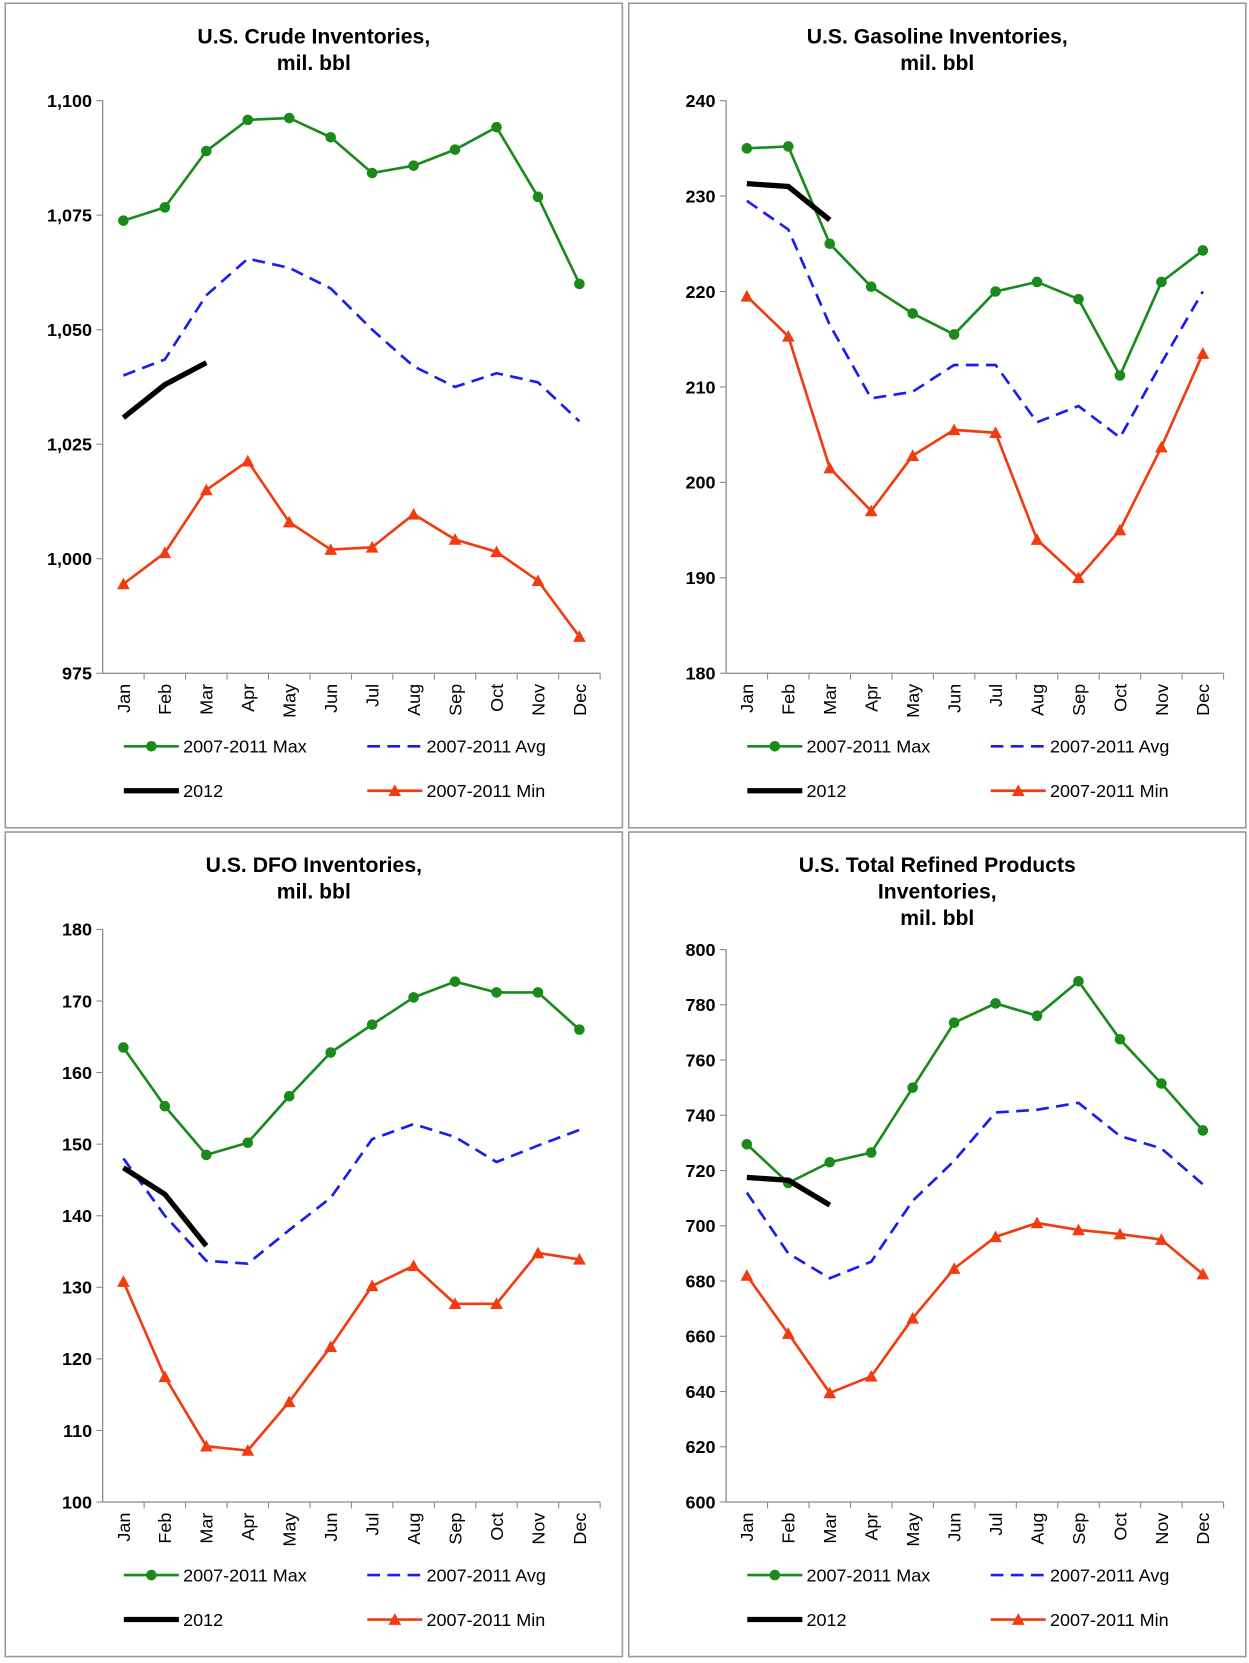  I want to click on y-tick-label: 230, so click(701, 196).